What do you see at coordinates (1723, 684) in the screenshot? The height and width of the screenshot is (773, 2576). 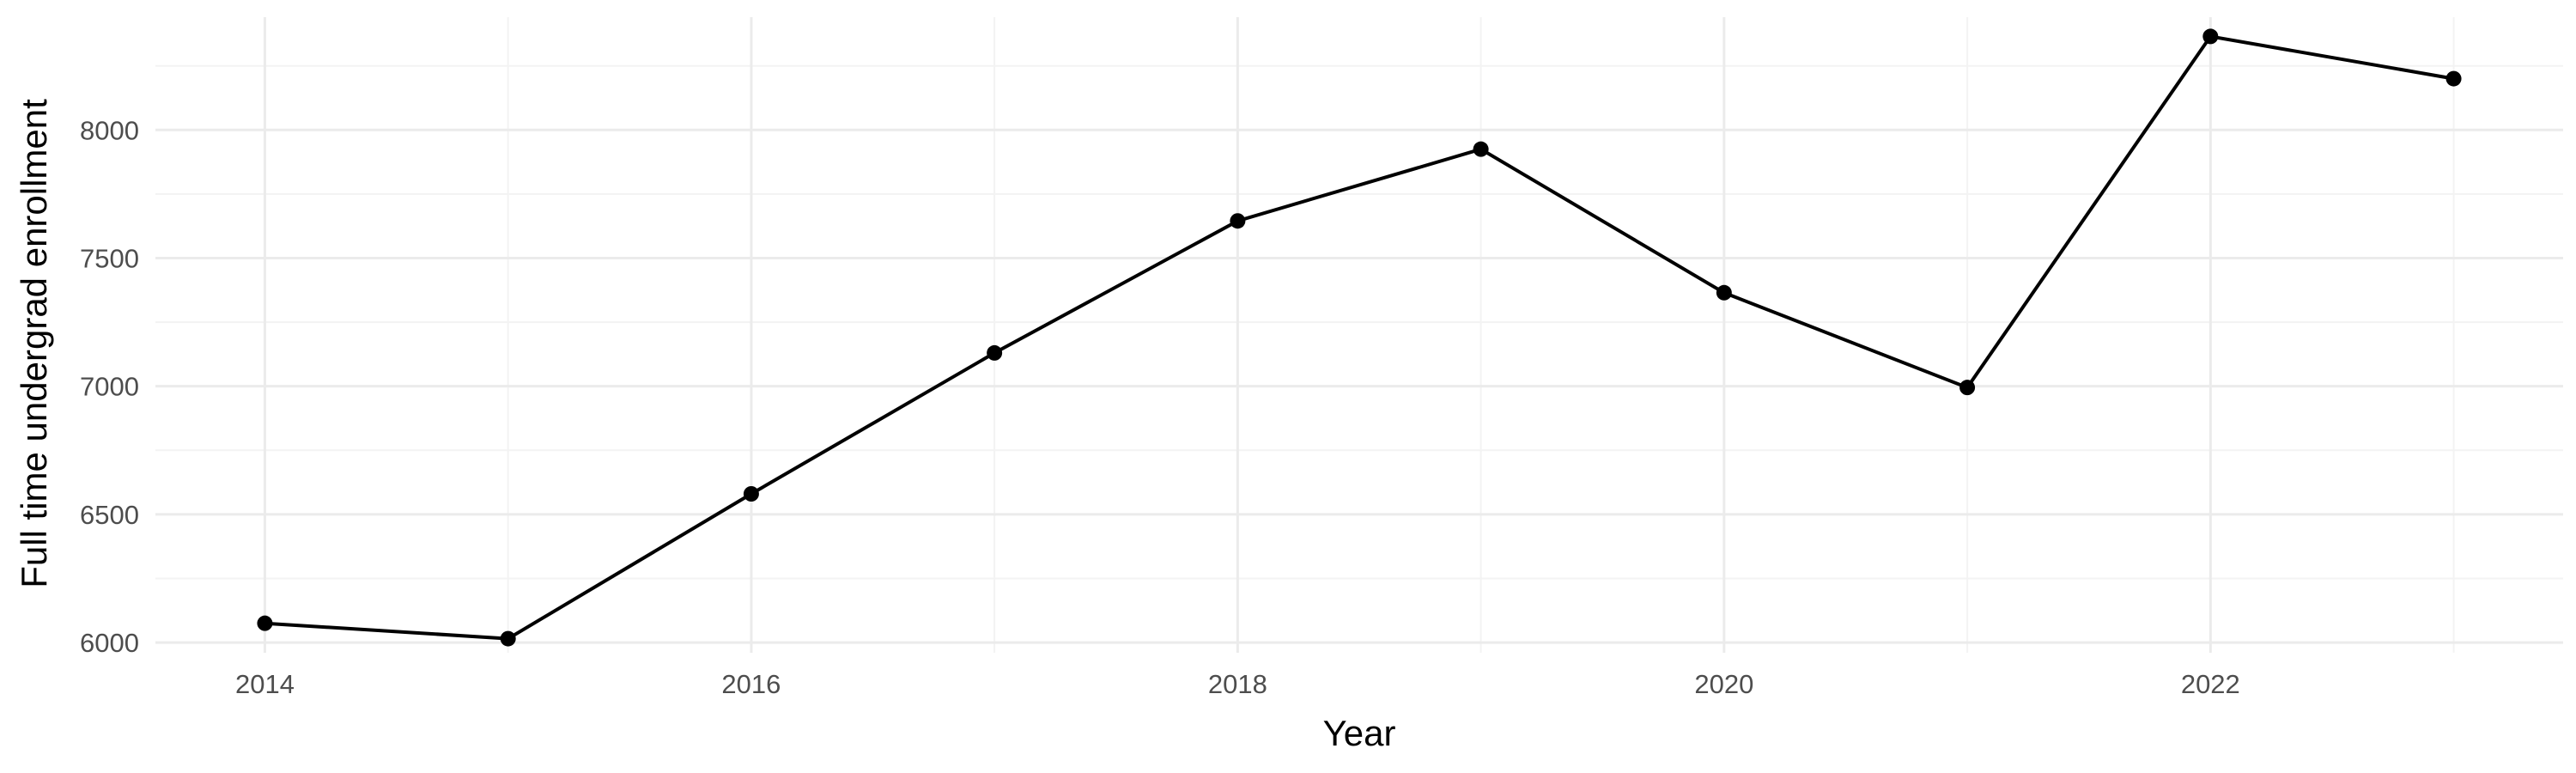 I see `x-tick-label: 2020` at bounding box center [1723, 684].